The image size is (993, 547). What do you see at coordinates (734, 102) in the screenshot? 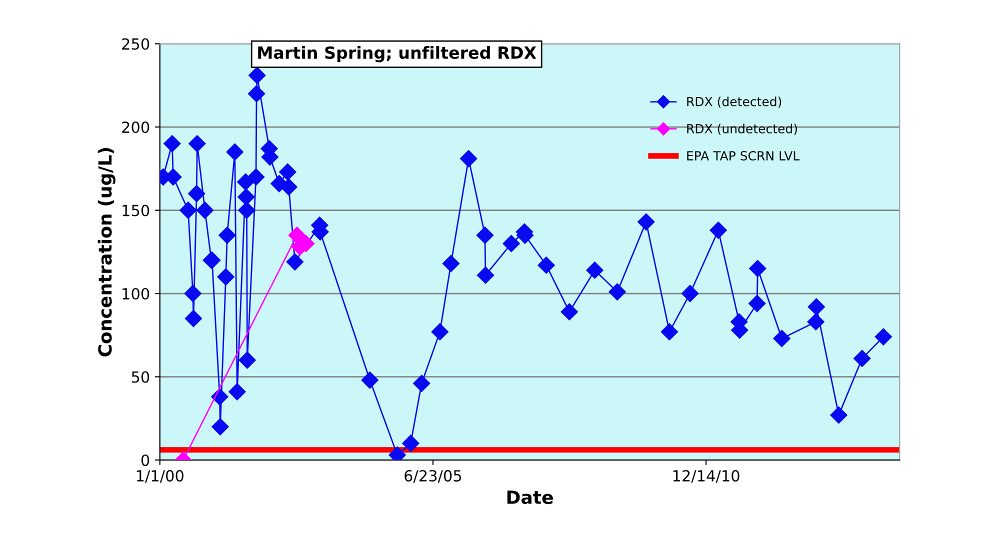
I see `legend-label: RDX (detected)` at bounding box center [734, 102].